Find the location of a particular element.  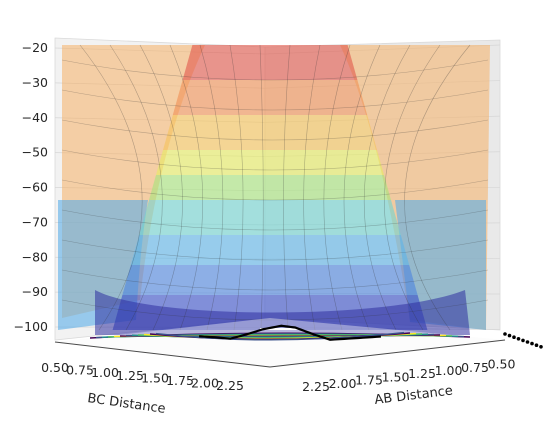

ab-axis-ticks: 0.500.751.001.251.501.752.002.25 is located at coordinates (408, 375).